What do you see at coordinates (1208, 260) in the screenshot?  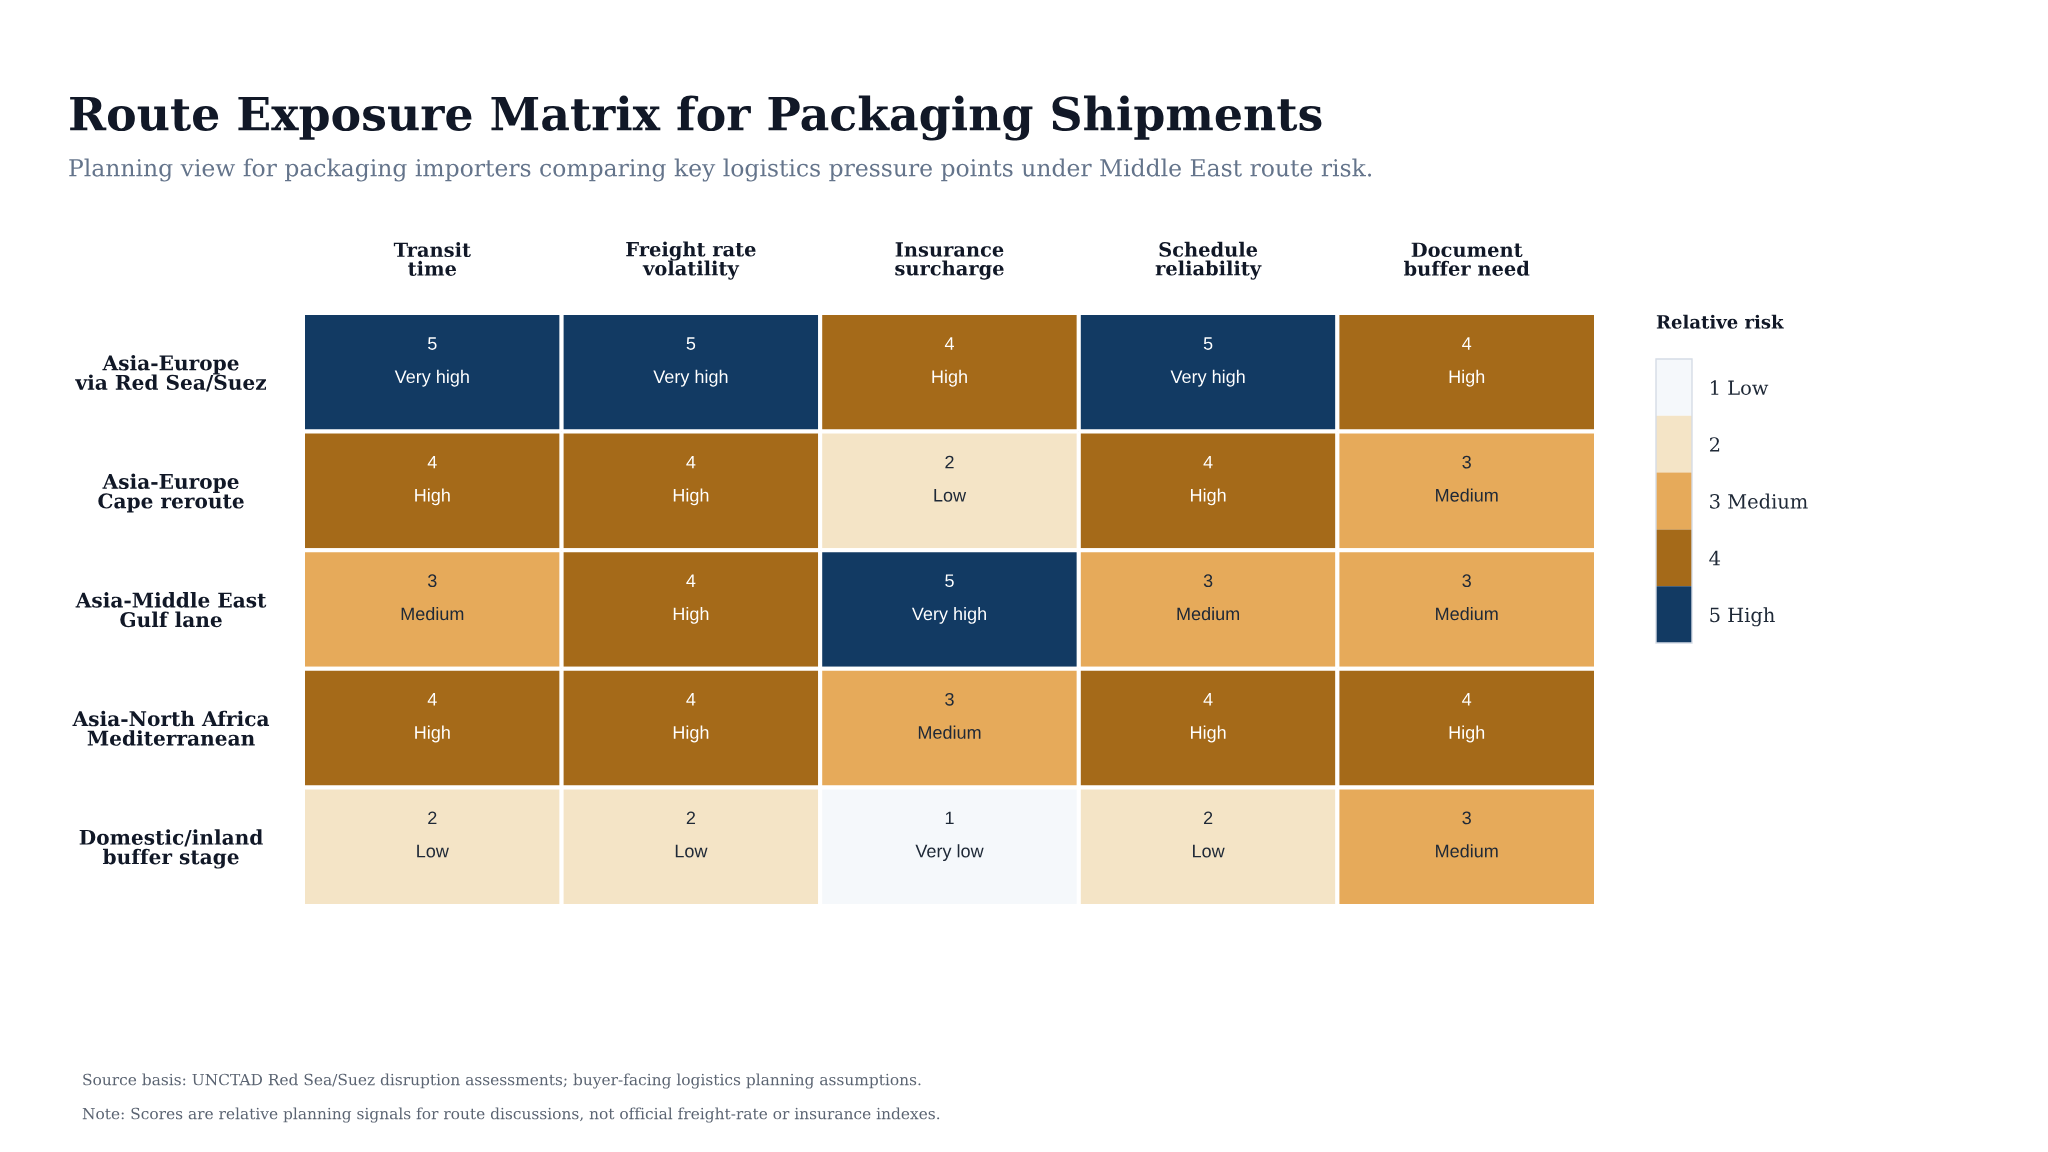 I see `x-tick-label: Schedule reliability` at bounding box center [1208, 260].